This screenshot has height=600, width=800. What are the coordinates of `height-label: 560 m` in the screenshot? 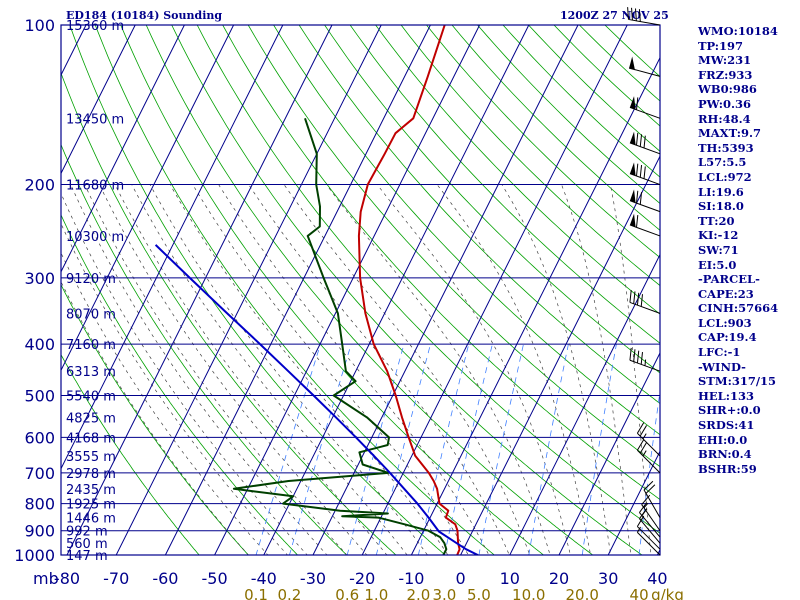 It's located at (87, 544).